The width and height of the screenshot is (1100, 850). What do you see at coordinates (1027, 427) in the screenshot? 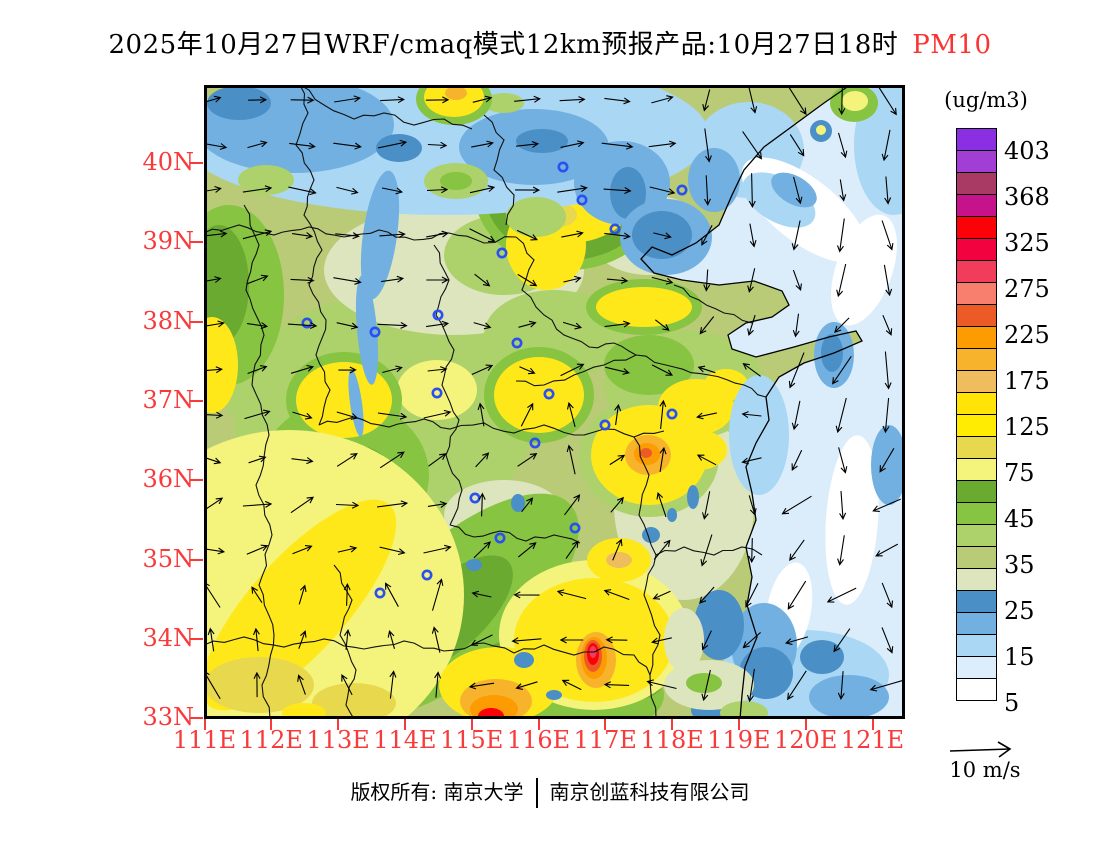
I see `legend-label-125: 125` at bounding box center [1027, 427].